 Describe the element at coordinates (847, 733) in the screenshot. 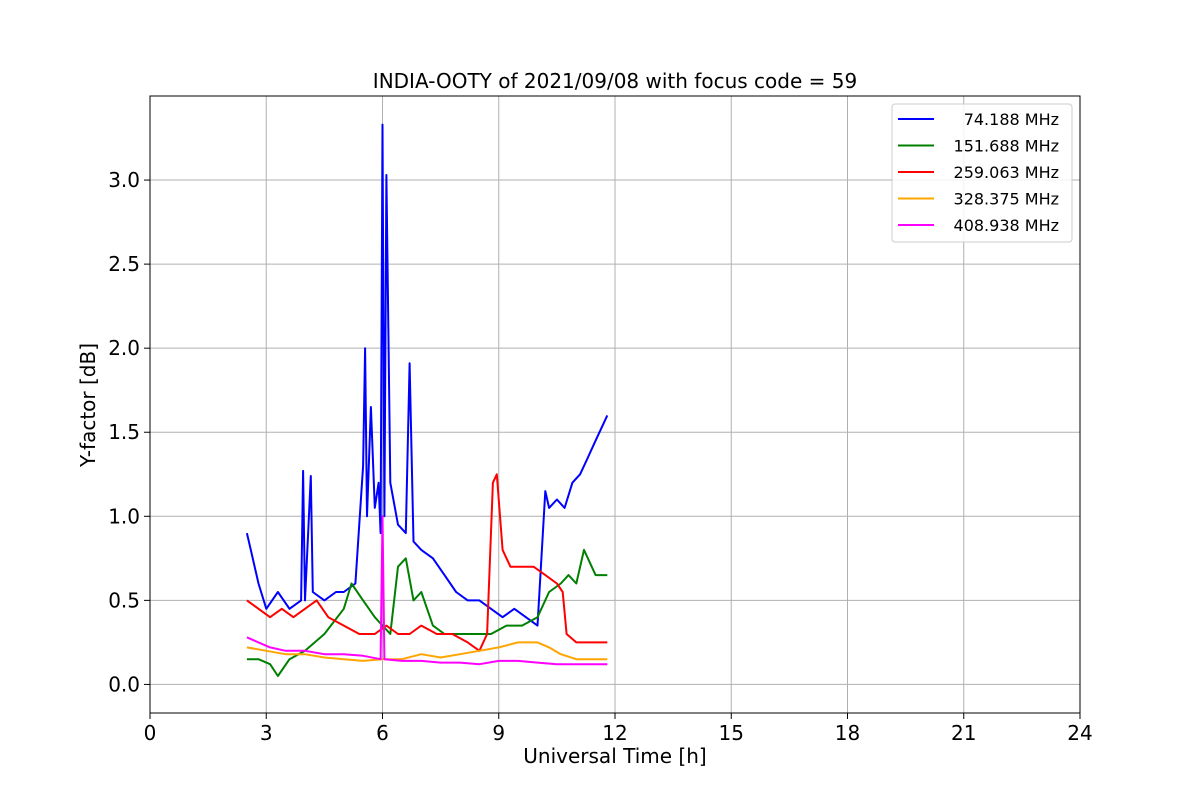

I see `x-tick-label: 18` at that location.